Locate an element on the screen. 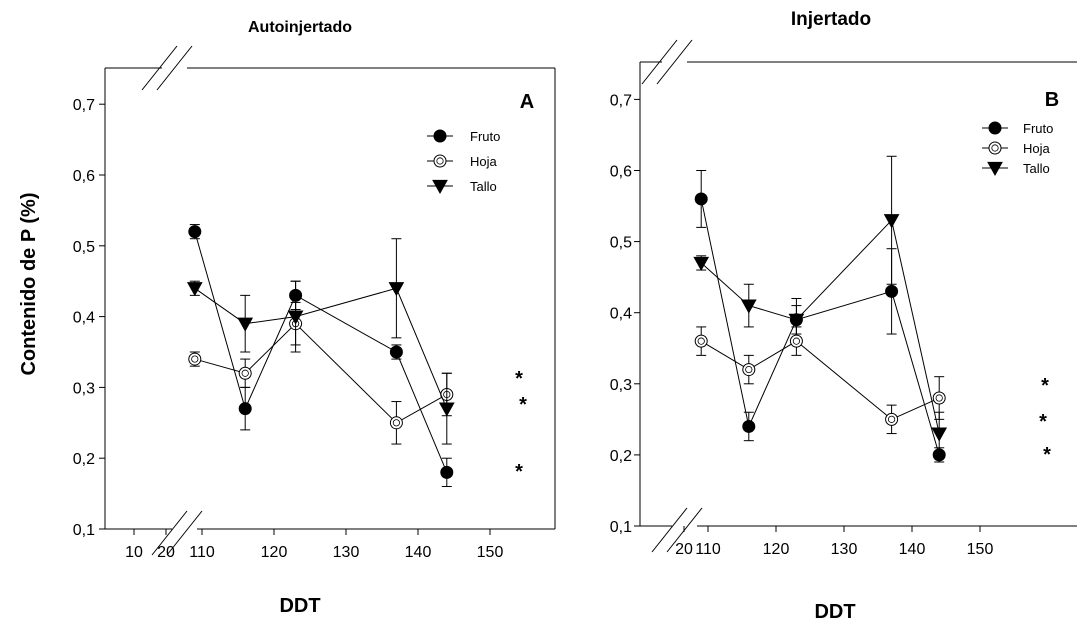  panel-b-x-axis-title: DDT is located at coordinates (834, 612).